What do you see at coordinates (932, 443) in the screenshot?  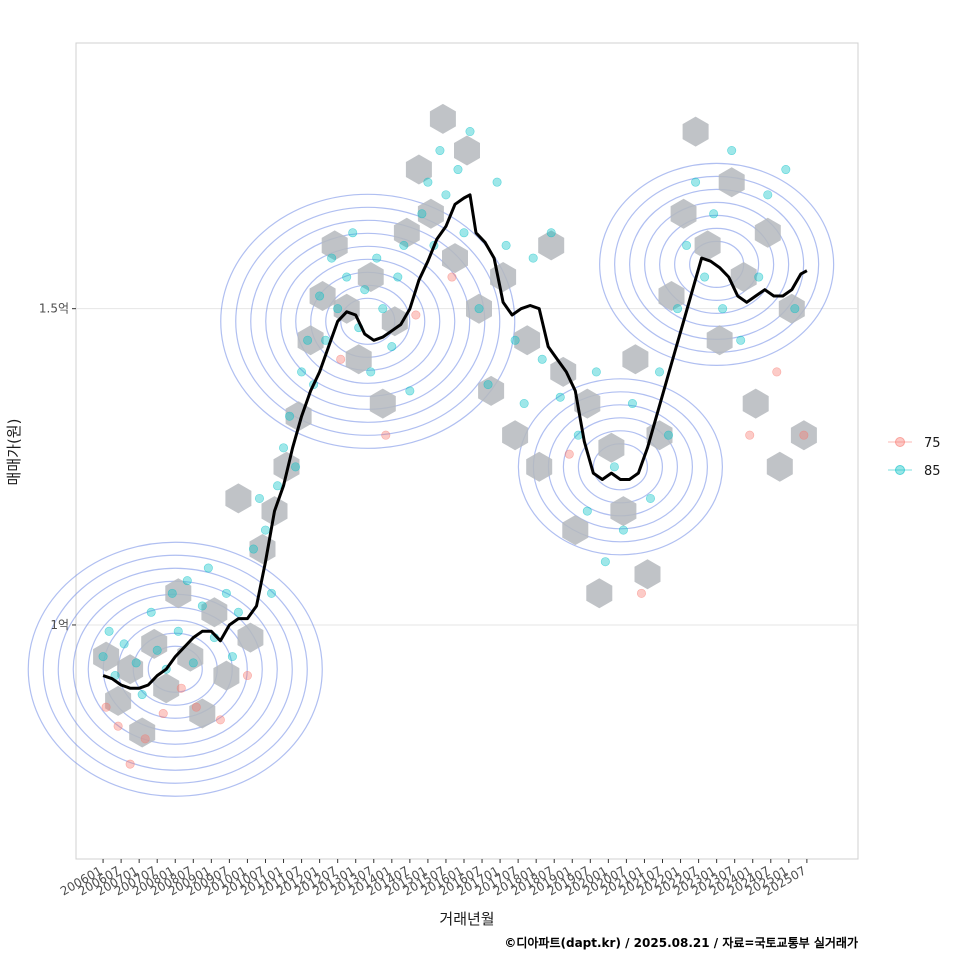 I see `legend-label: 75` at bounding box center [932, 443].